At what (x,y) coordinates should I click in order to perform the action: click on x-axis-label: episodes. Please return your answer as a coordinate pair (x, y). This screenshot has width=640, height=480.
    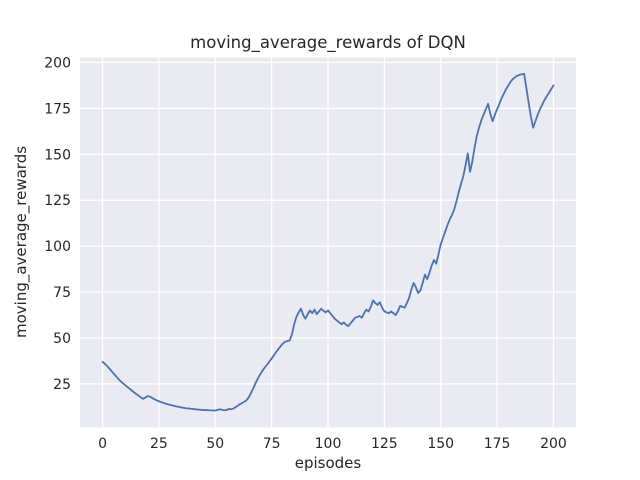
    Looking at the image, I should click on (328, 463).